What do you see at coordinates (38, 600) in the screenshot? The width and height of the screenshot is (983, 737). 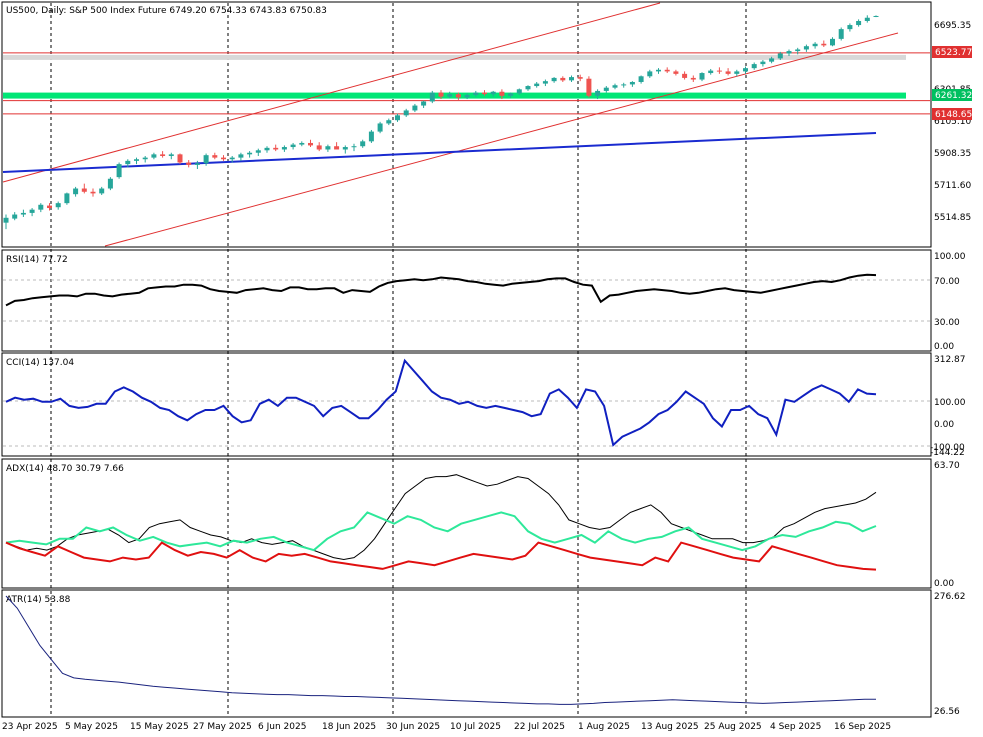 I see `atr-header: ATR(14) 53.88` at bounding box center [38, 600].